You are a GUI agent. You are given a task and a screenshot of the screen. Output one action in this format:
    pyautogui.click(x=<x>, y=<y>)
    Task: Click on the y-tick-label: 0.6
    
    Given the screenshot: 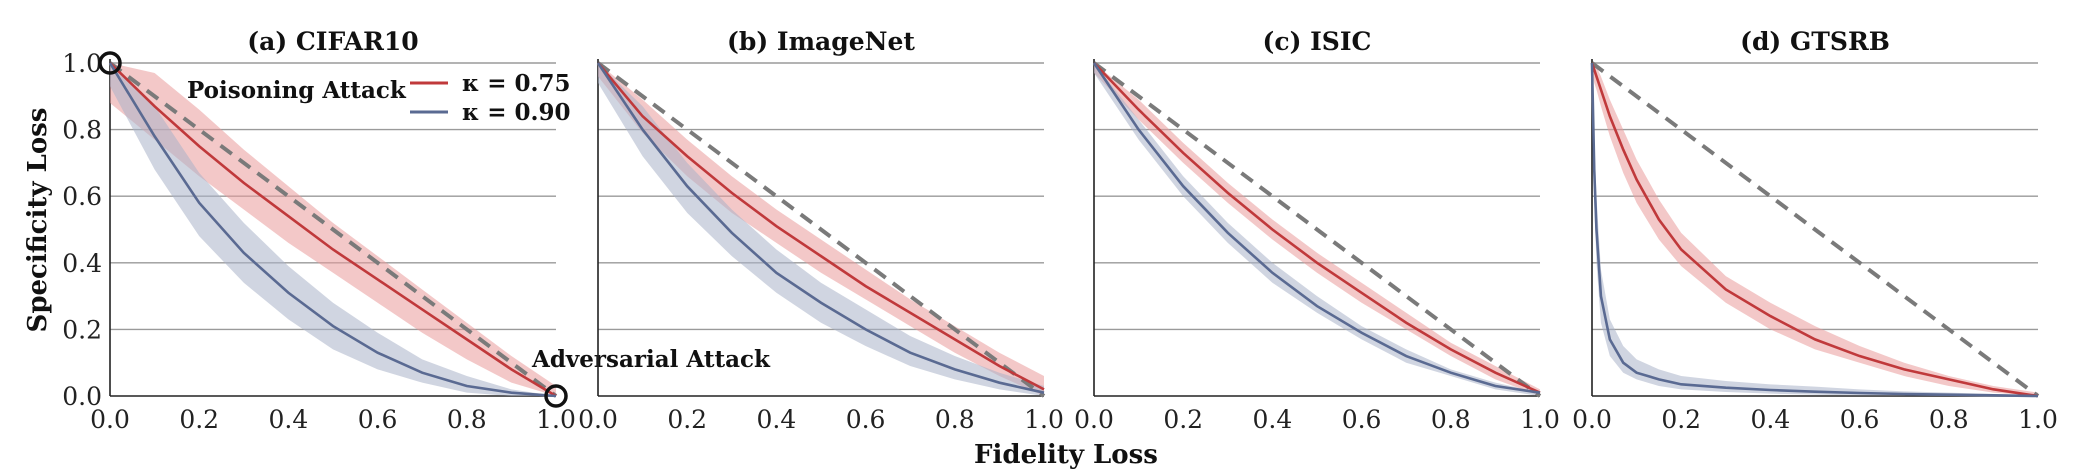 What is the action you would take?
    pyautogui.click(x=82, y=196)
    